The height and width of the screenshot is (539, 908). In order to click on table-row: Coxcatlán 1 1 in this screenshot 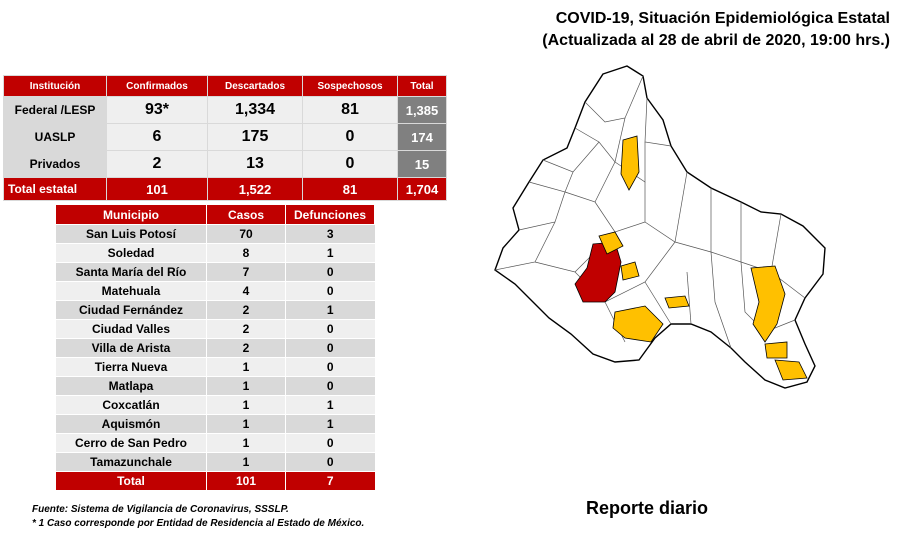, I will do `click(215, 405)`.